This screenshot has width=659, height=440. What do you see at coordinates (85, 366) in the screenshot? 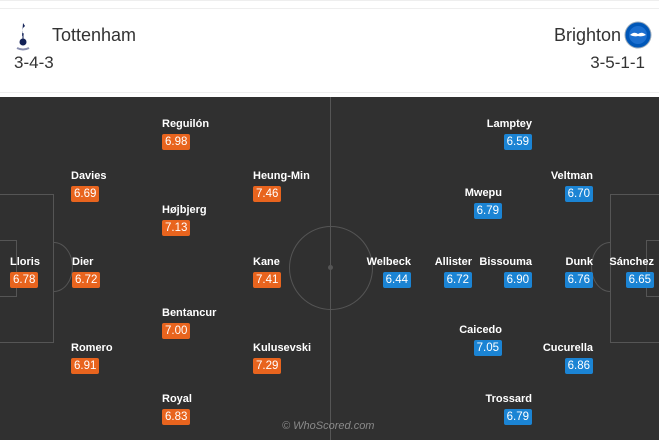
I see `player-rating-badge: 6.91` at bounding box center [85, 366].